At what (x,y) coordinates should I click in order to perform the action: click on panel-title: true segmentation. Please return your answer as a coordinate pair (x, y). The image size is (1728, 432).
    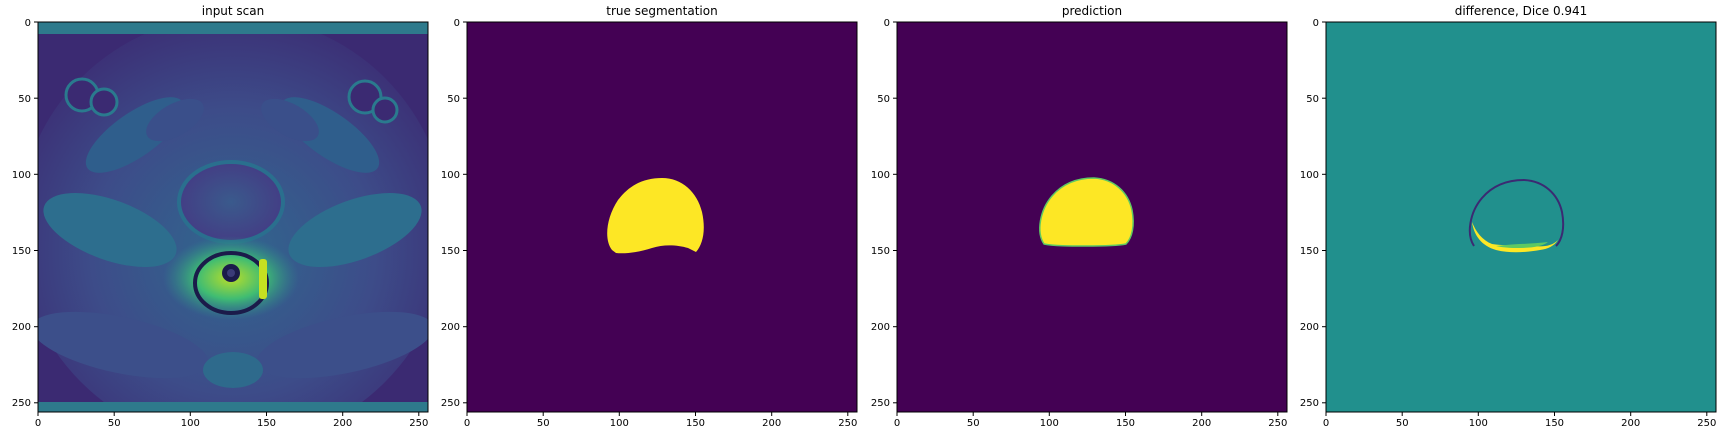
    Looking at the image, I should click on (661, 11).